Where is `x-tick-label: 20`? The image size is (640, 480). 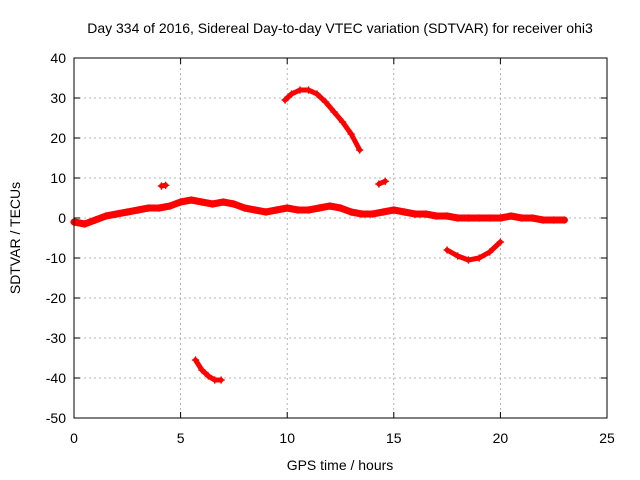 x-tick-label: 20 is located at coordinates (501, 438).